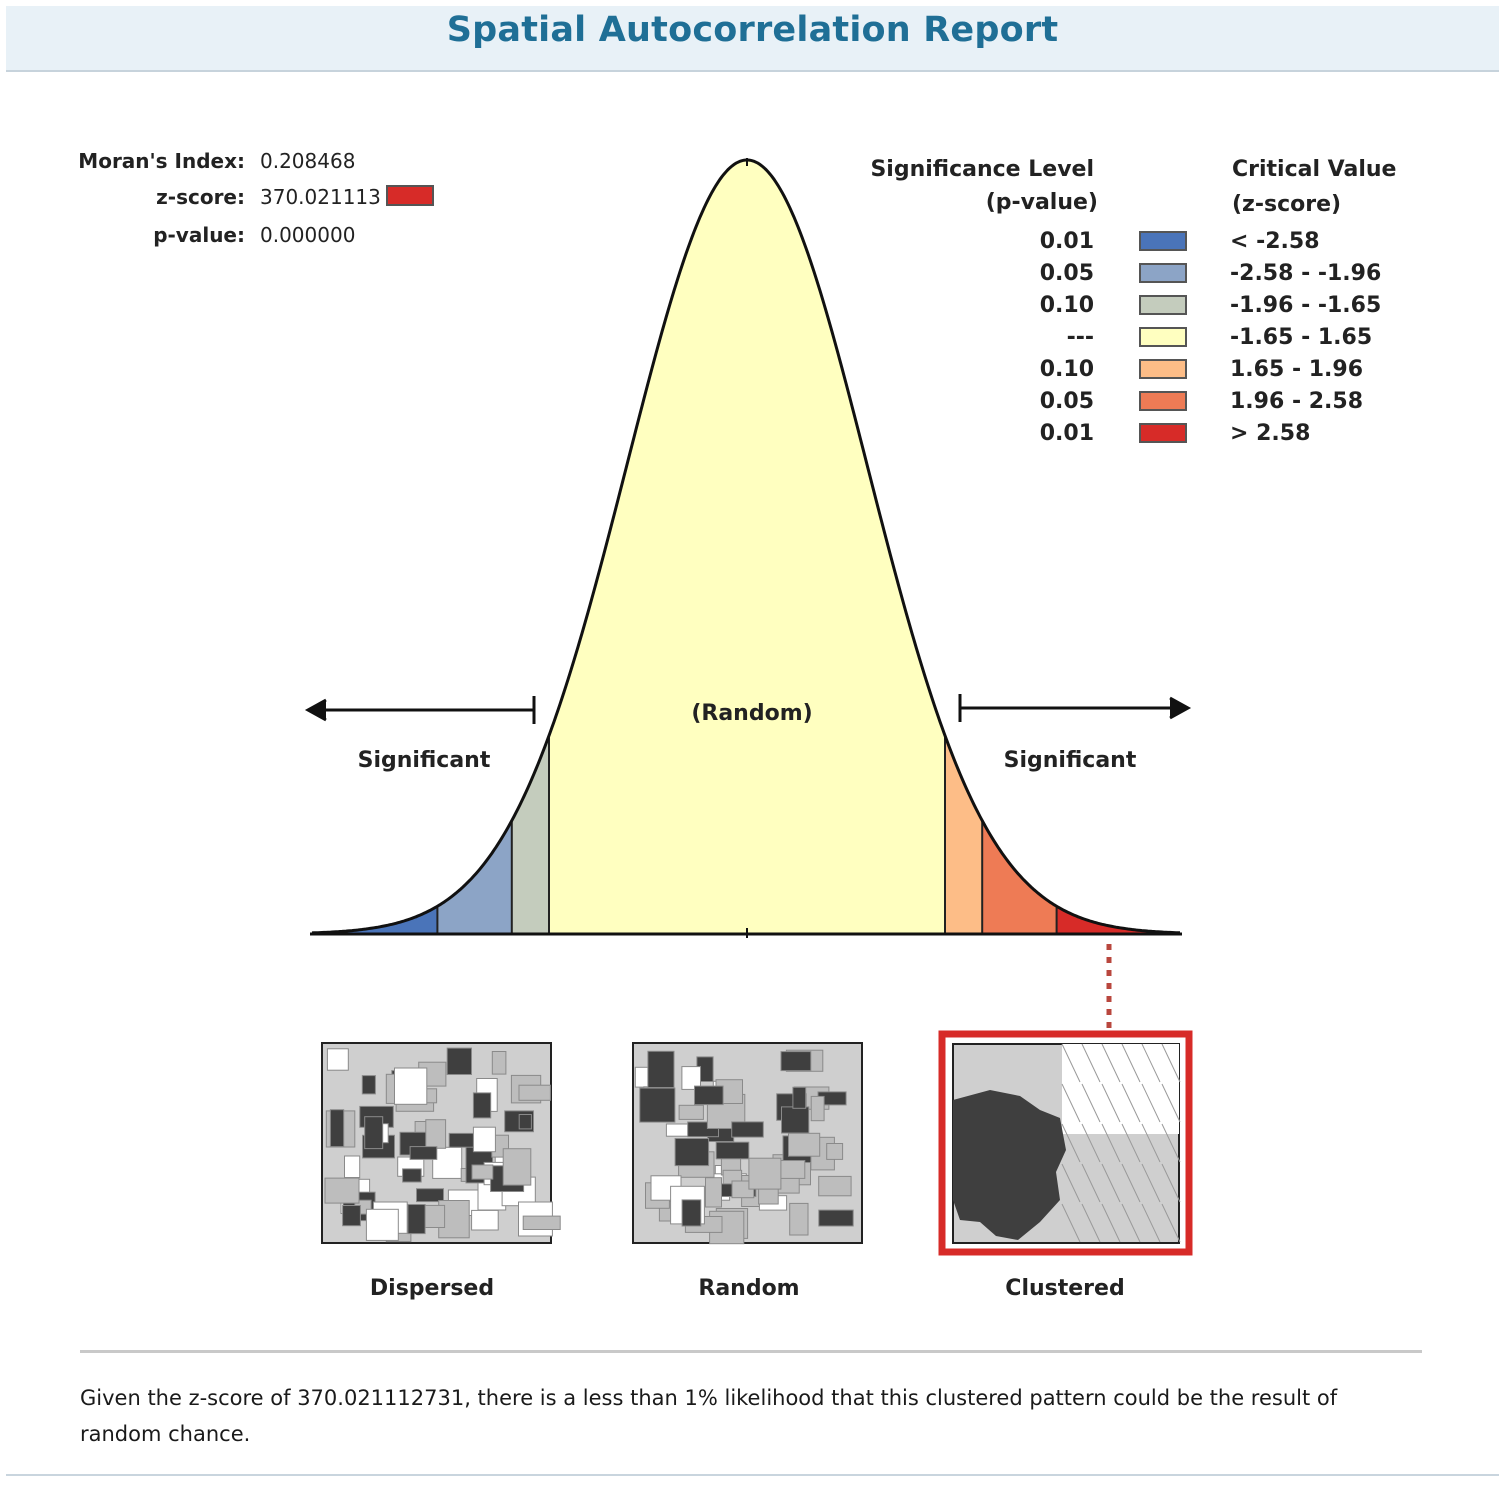  Describe the element at coordinates (199, 235) in the screenshot. I see `p-value-label: p-value:` at that location.